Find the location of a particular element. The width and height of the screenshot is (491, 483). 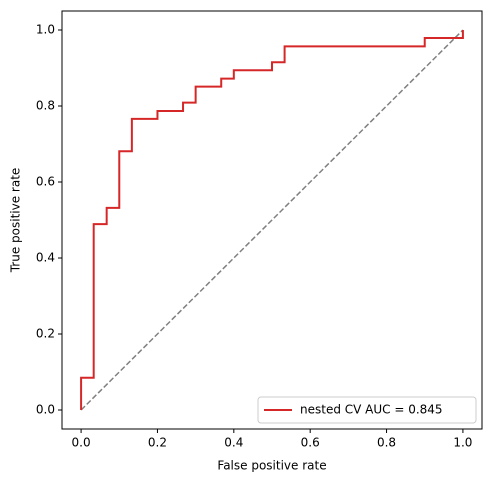

y-tick-label: 0.2 is located at coordinates (45, 334).